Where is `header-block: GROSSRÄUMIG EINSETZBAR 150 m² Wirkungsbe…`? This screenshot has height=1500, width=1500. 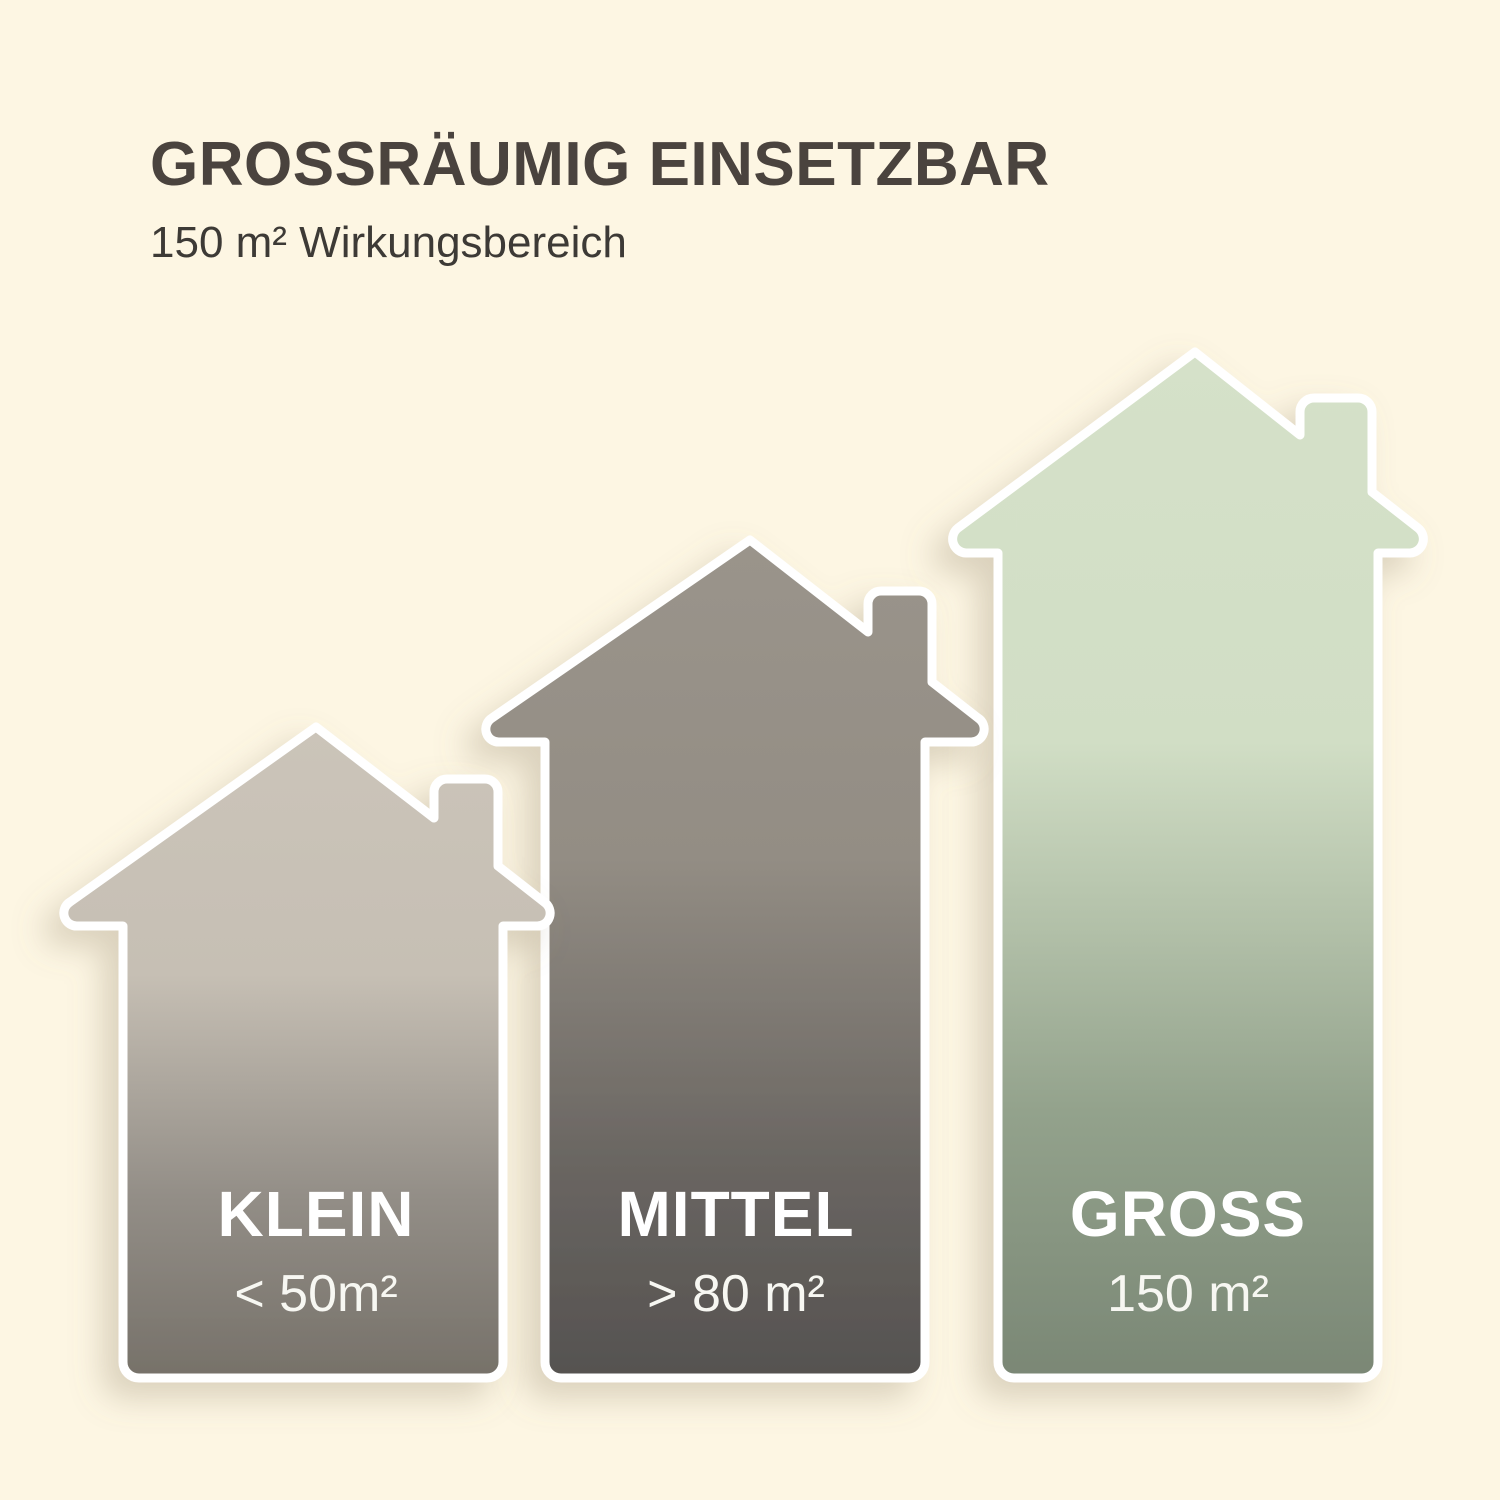 header-block: GROSSRÄUMIG EINSETZBAR 150 m² Wirkungsbe… is located at coordinates (750, 199).